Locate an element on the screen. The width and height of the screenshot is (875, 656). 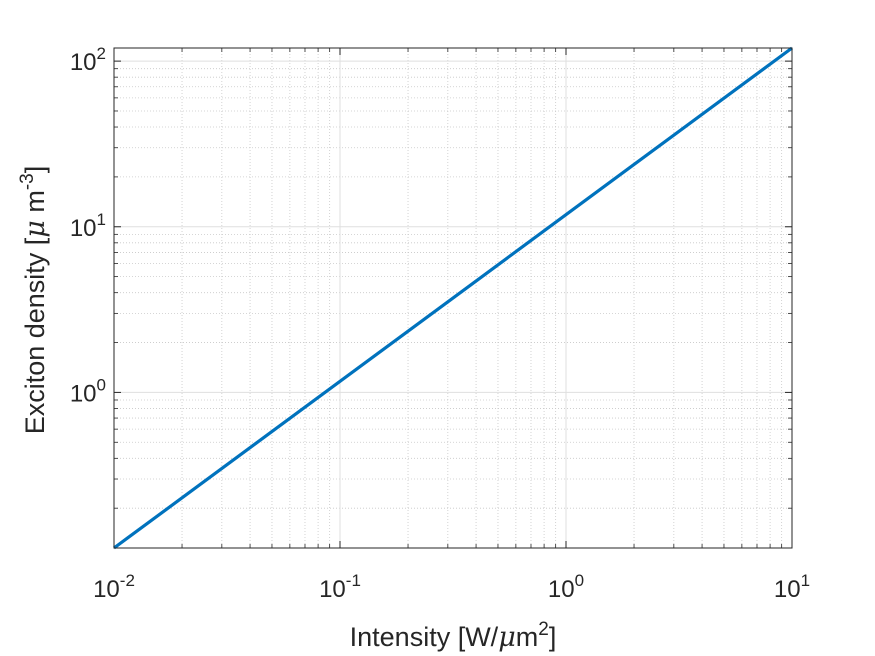
y-tick-label: 10¹ is located at coordinates (88, 226).